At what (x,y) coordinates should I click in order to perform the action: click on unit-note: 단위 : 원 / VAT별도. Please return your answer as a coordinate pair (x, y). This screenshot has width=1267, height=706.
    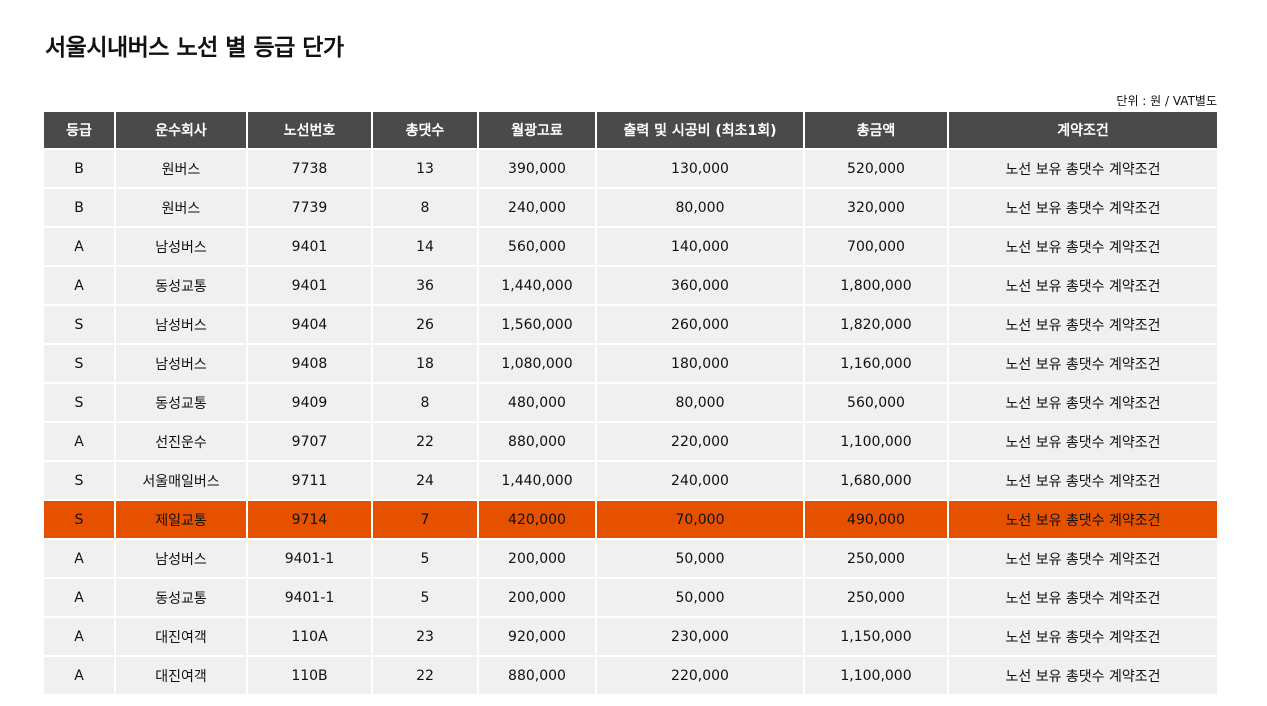
    Looking at the image, I should click on (1166, 101).